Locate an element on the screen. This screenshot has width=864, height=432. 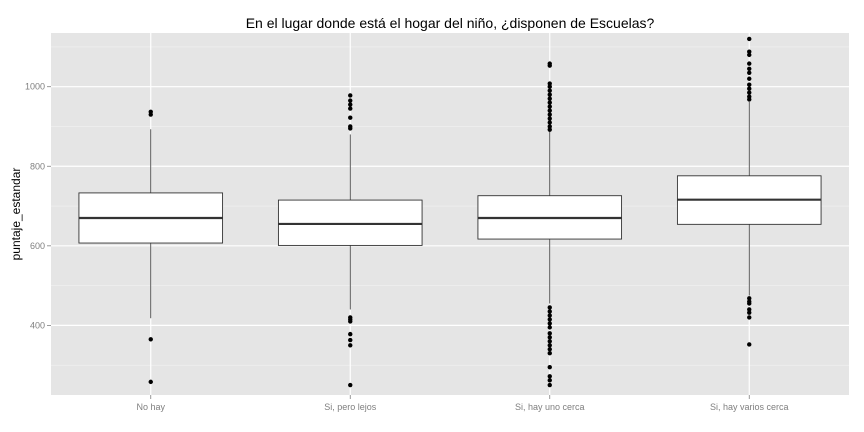
box-body is located at coordinates (350, 222).